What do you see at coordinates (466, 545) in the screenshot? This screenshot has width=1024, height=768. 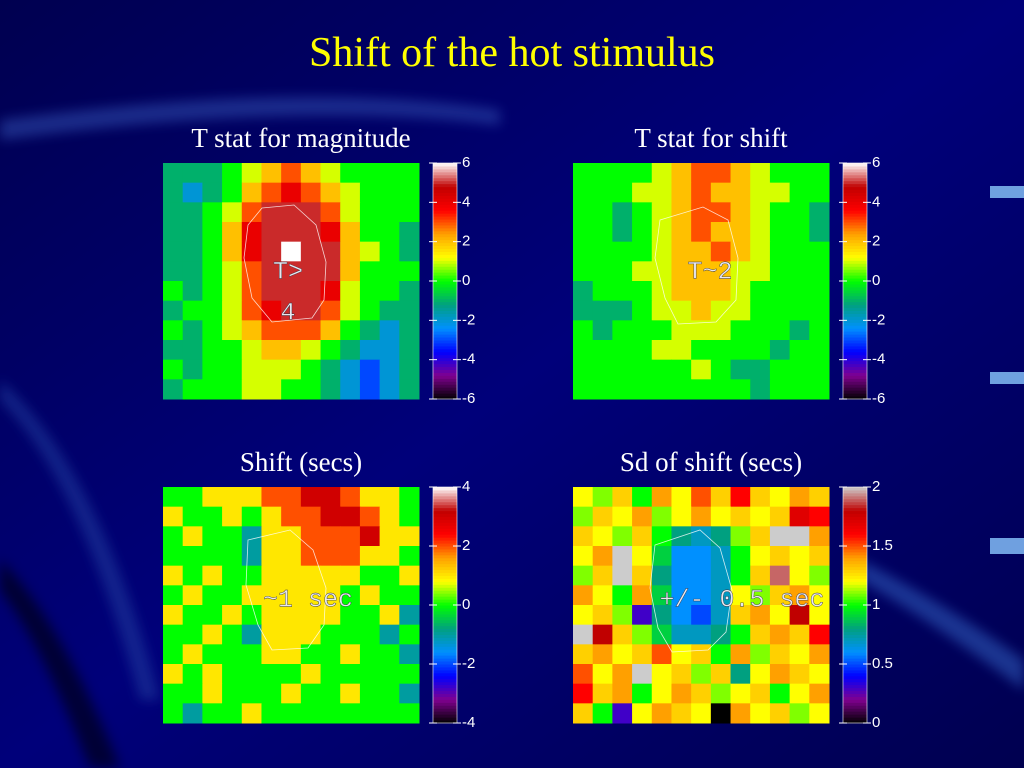 I see `colorbar-tick-label: 2` at bounding box center [466, 545].